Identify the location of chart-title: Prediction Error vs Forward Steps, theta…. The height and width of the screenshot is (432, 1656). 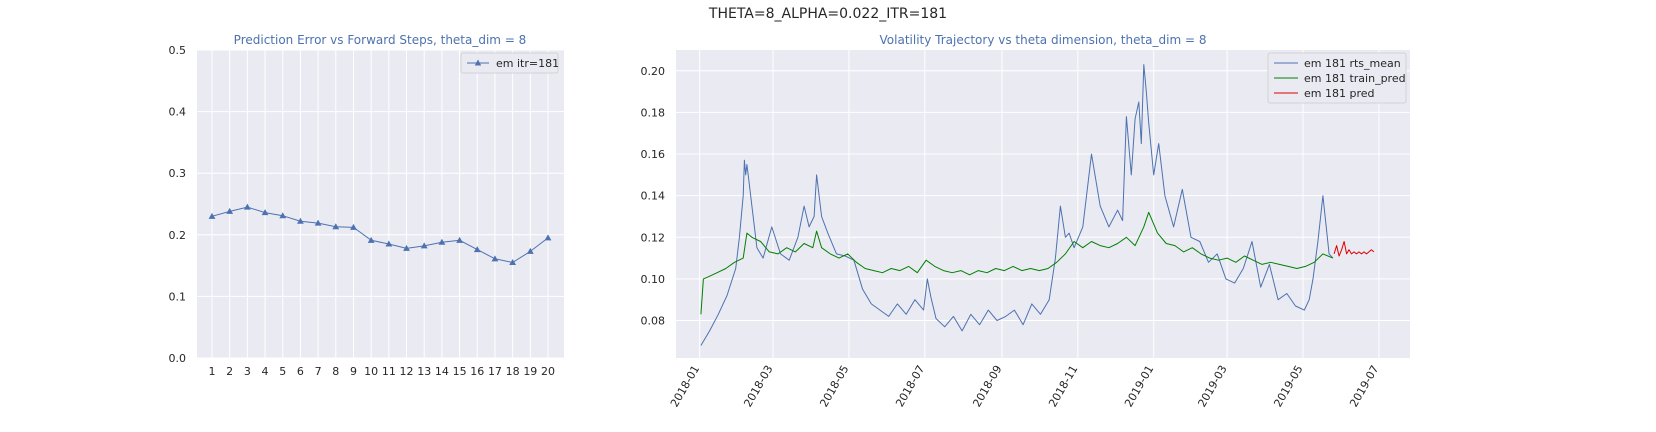
(380, 40).